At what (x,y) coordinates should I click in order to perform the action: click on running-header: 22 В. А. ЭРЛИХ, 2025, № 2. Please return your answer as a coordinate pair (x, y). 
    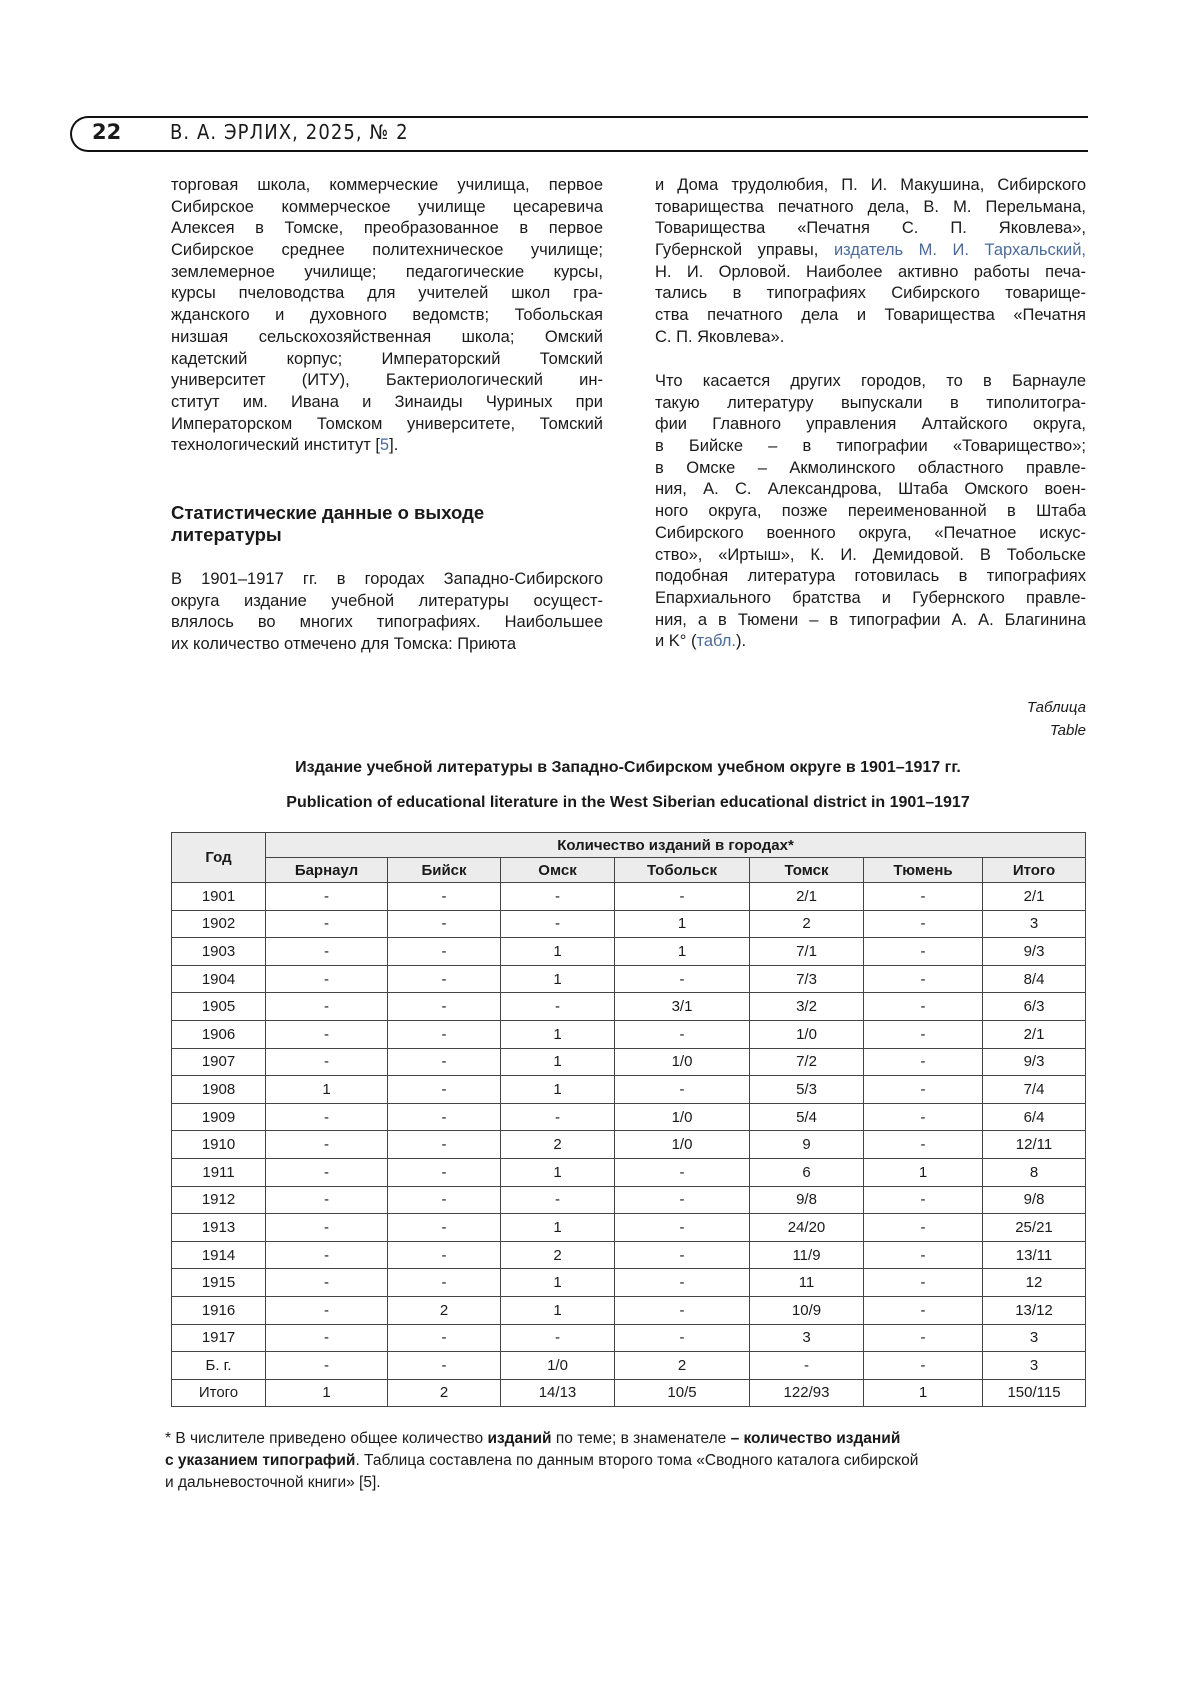
    Looking at the image, I should click on (579, 134).